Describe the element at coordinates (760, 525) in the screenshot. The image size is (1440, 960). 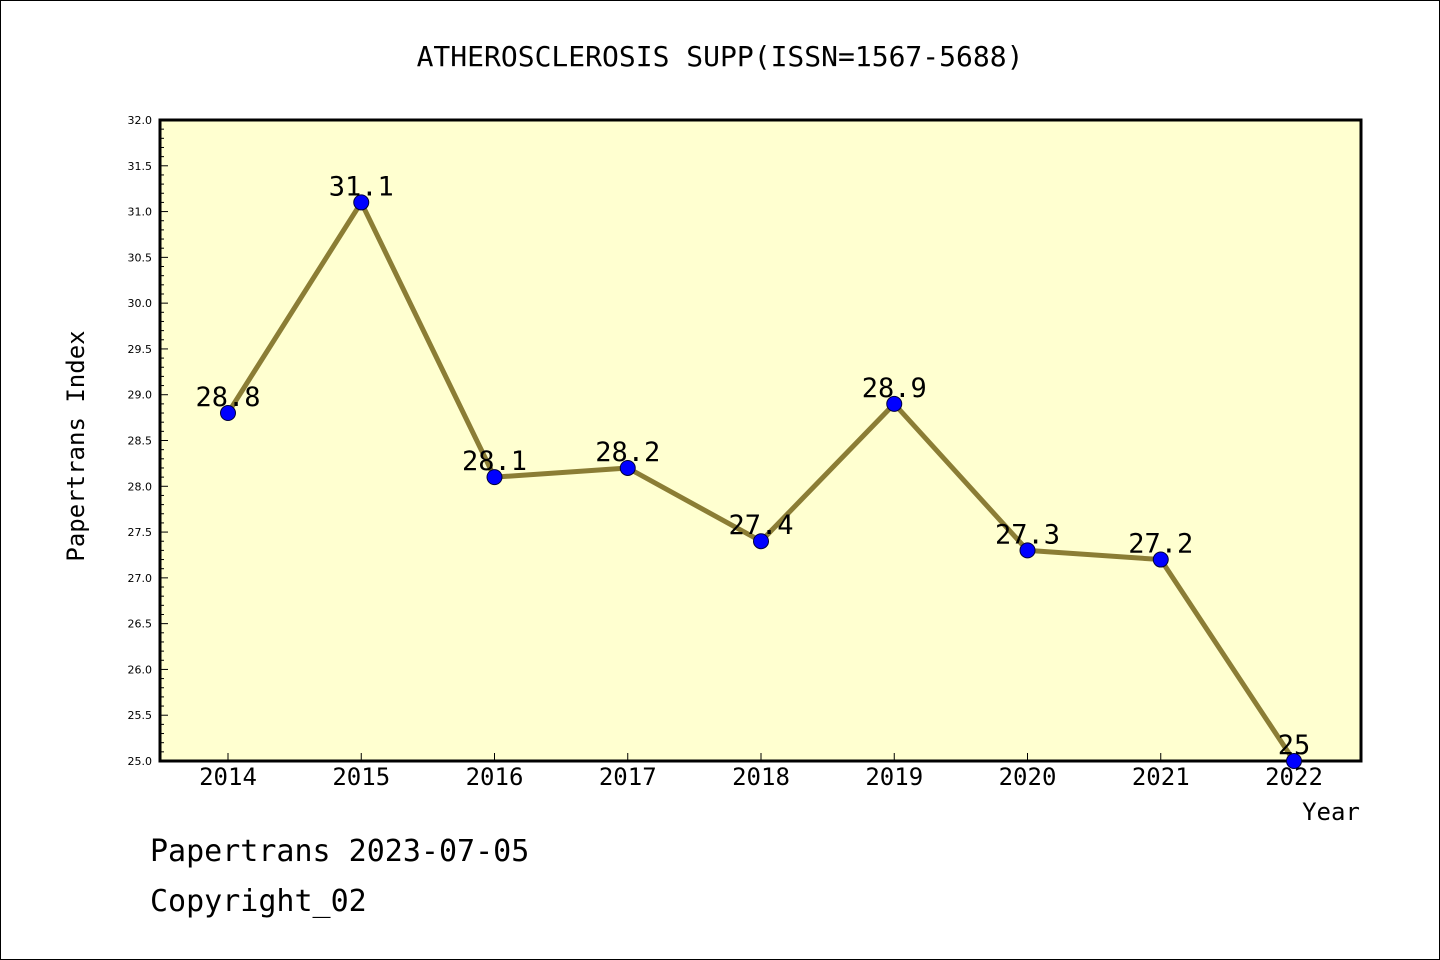
I see `data-label: 27.4` at that location.